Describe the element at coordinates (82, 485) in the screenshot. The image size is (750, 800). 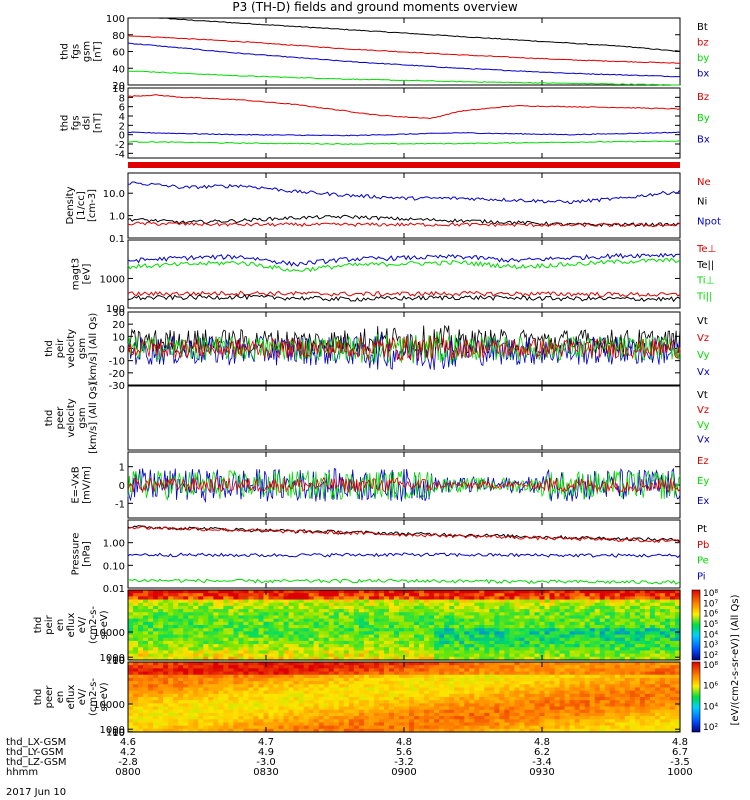
I see `y-axis-label: E=-VxB [mV/m]` at that location.